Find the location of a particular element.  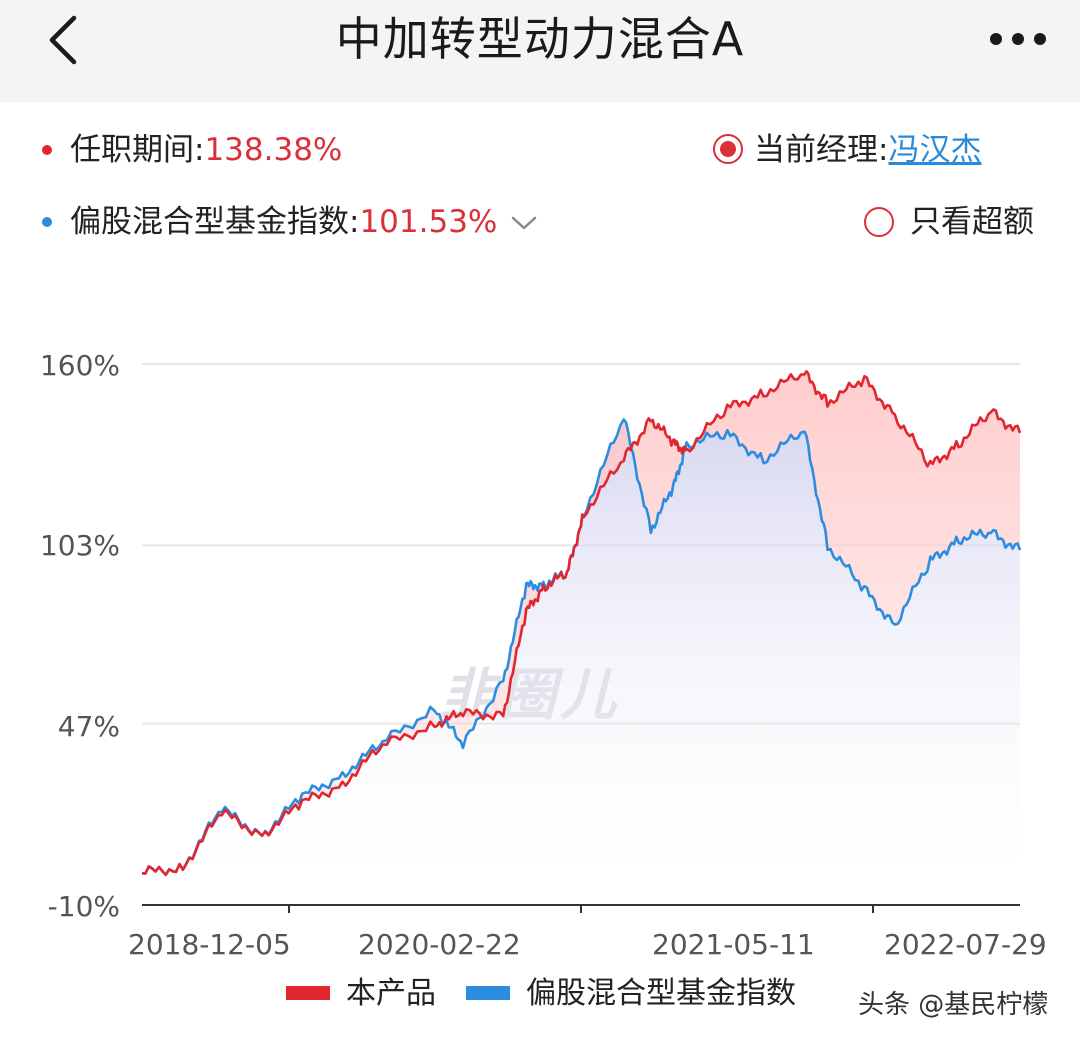

x-tick-label: 2020-02-22 is located at coordinates (439, 944).